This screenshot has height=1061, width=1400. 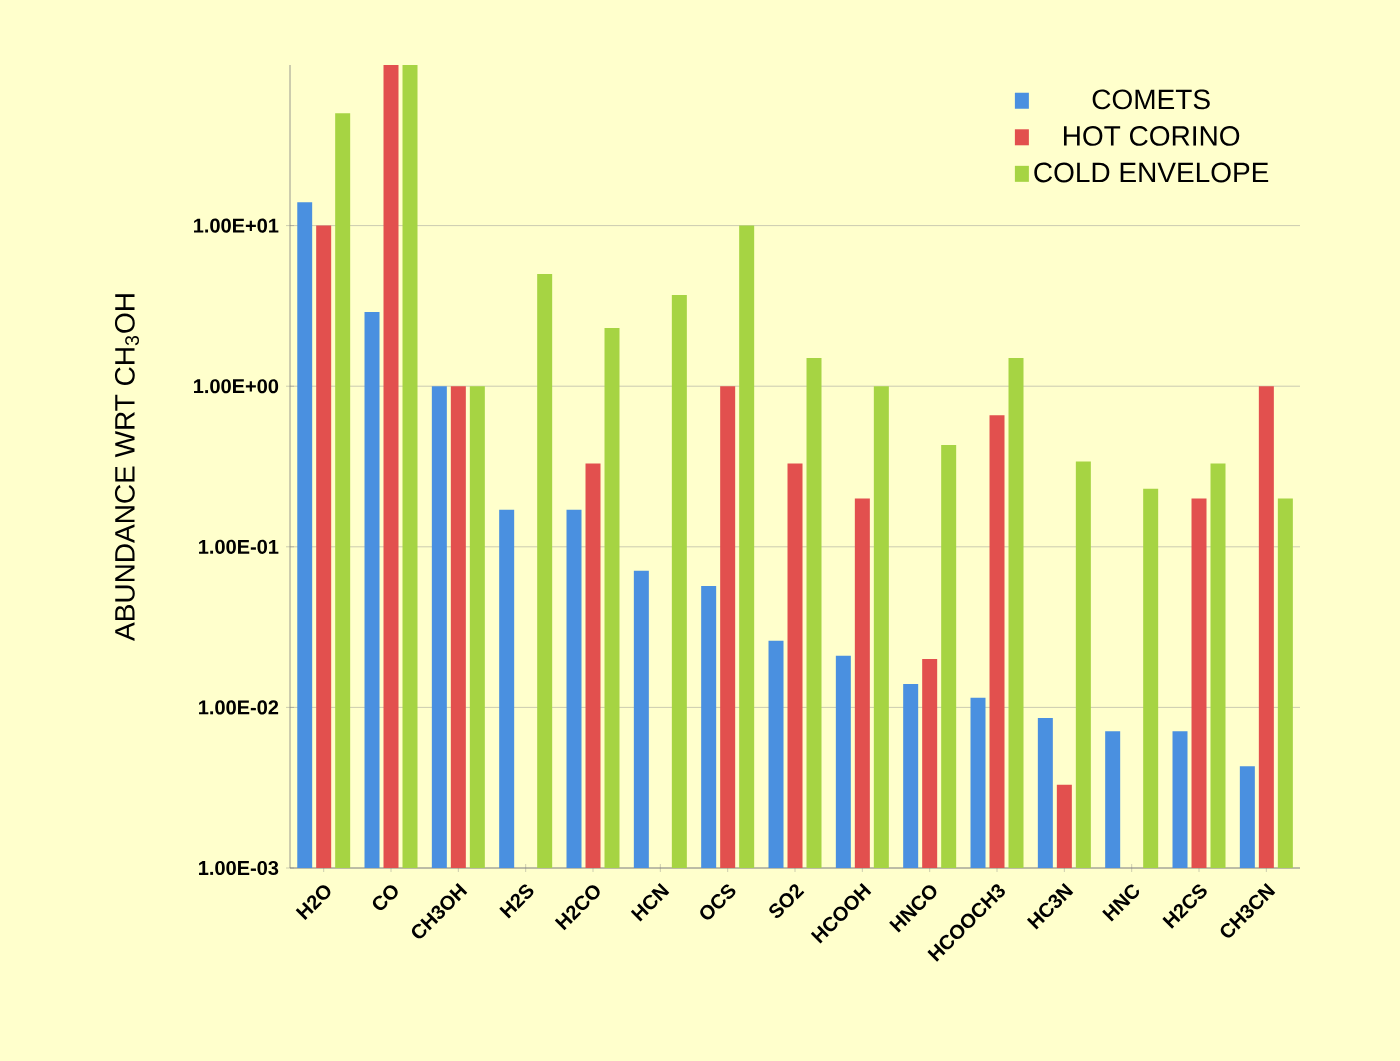 What do you see at coordinates (236, 386) in the screenshot?
I see `y-tick-label: 1.00E+00` at bounding box center [236, 386].